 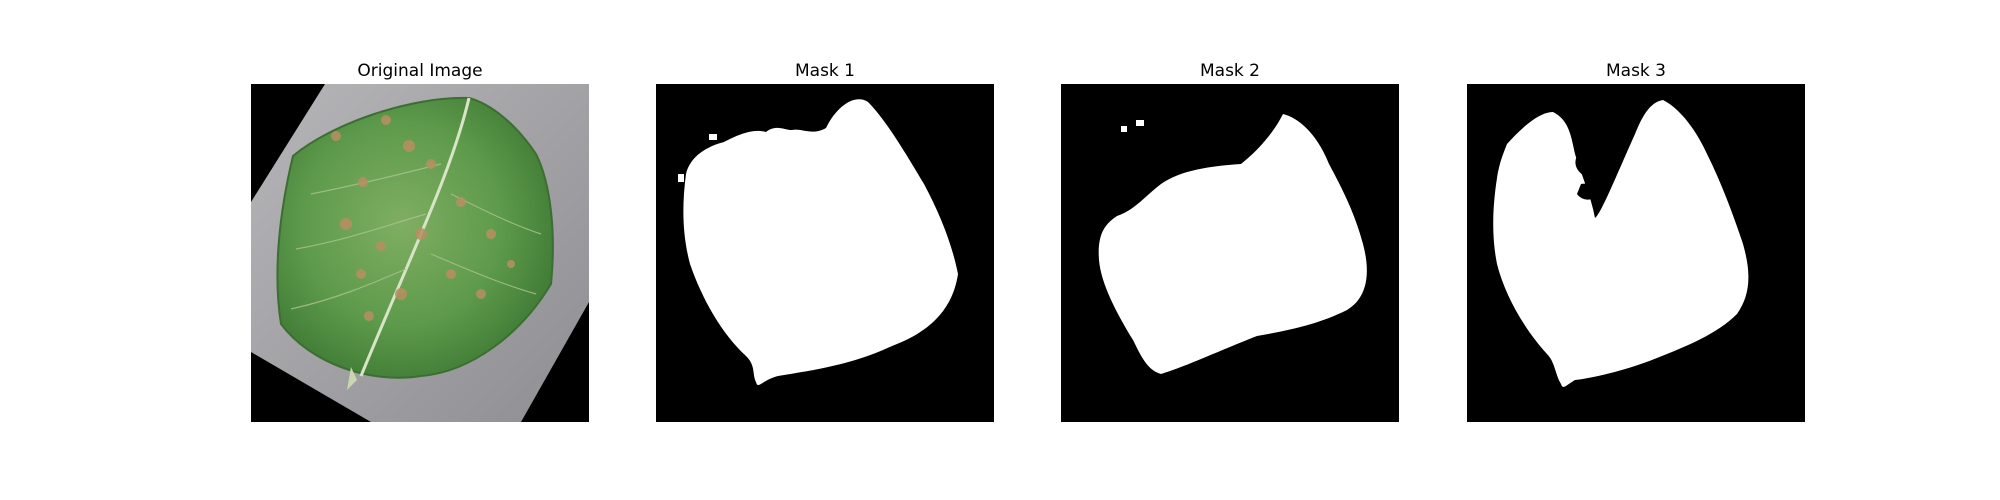 I want to click on panel-title: Mask 3, so click(x=1635, y=71).